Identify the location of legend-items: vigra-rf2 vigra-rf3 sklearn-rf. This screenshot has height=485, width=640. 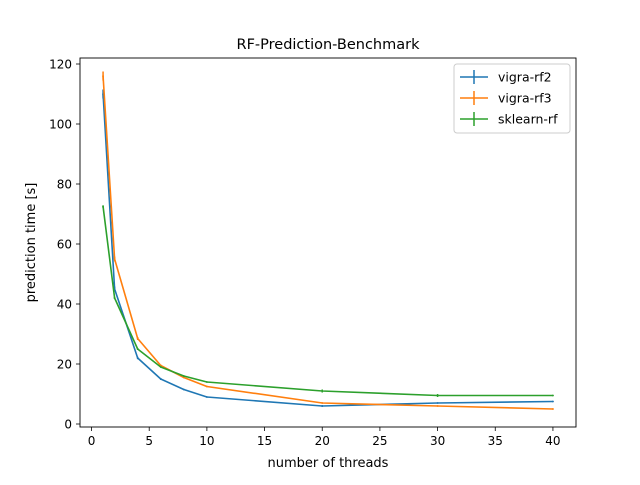
(509, 98).